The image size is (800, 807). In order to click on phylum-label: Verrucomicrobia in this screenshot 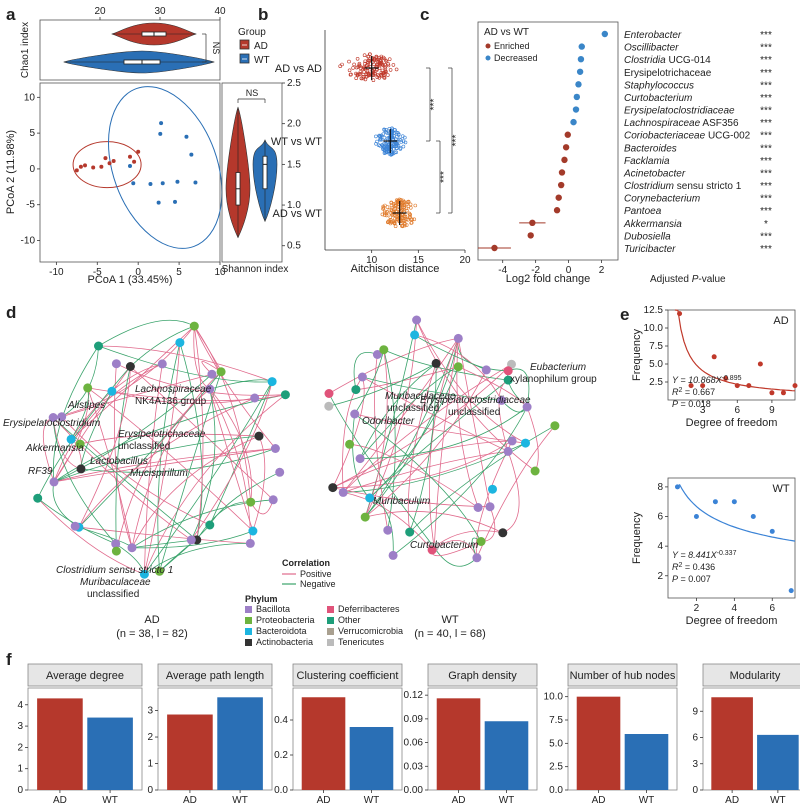, I will do `click(370, 631)`.